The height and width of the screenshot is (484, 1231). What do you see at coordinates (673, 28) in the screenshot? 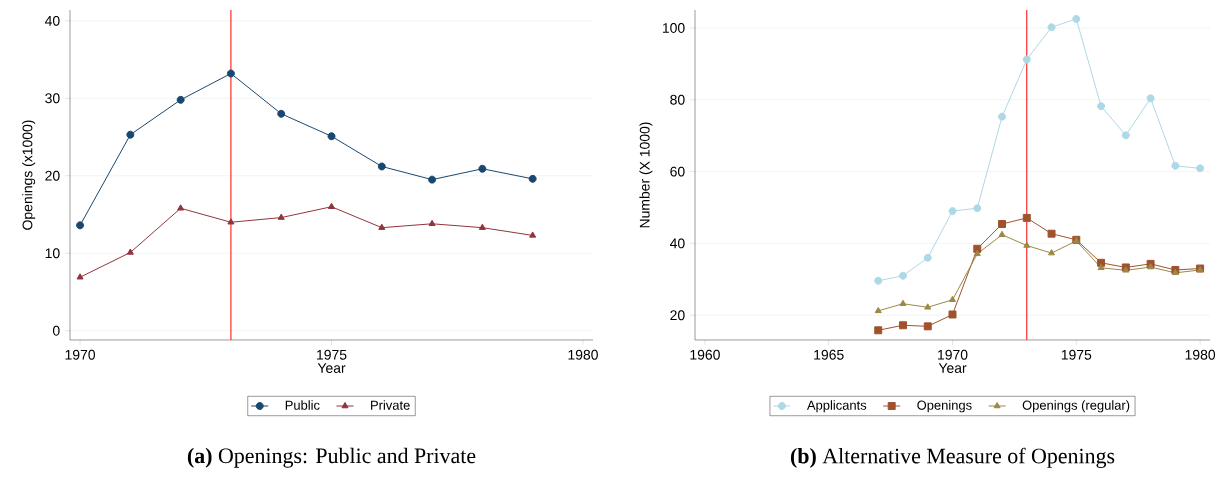
I see `y-tick-label: 100` at bounding box center [673, 28].